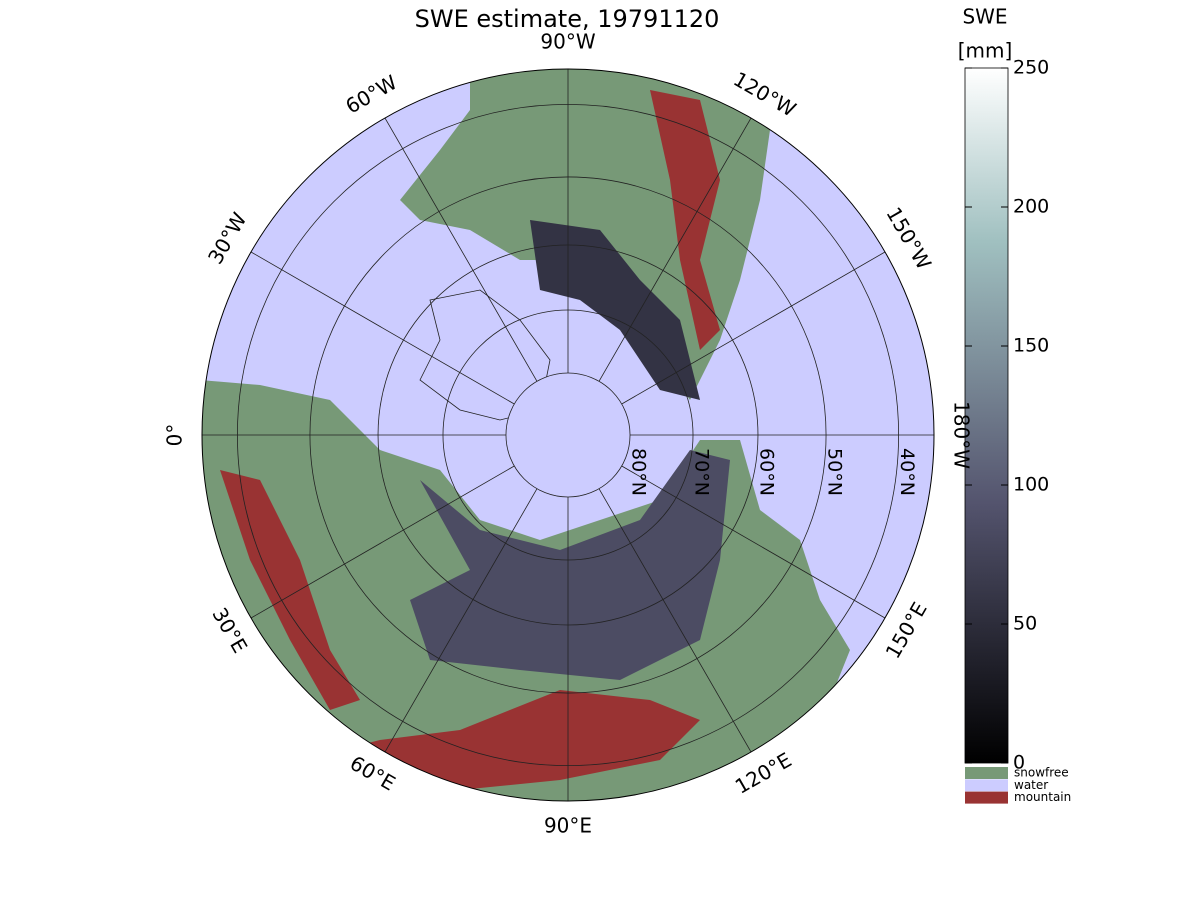  Describe the element at coordinates (1031, 68) in the screenshot. I see `colorbar-tick-label: 250` at that location.